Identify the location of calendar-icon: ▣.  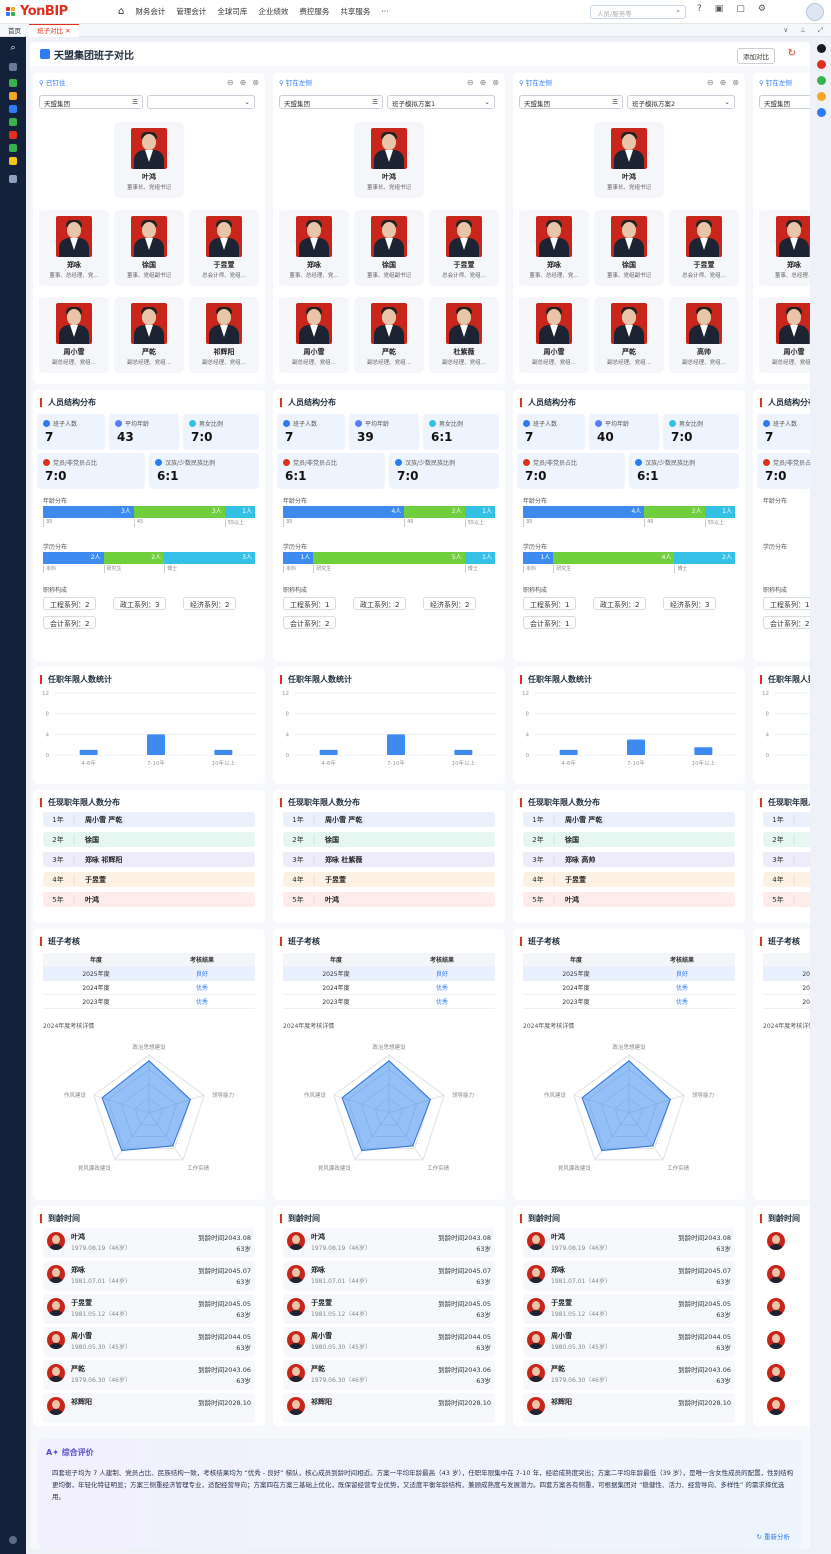
(719, 9).